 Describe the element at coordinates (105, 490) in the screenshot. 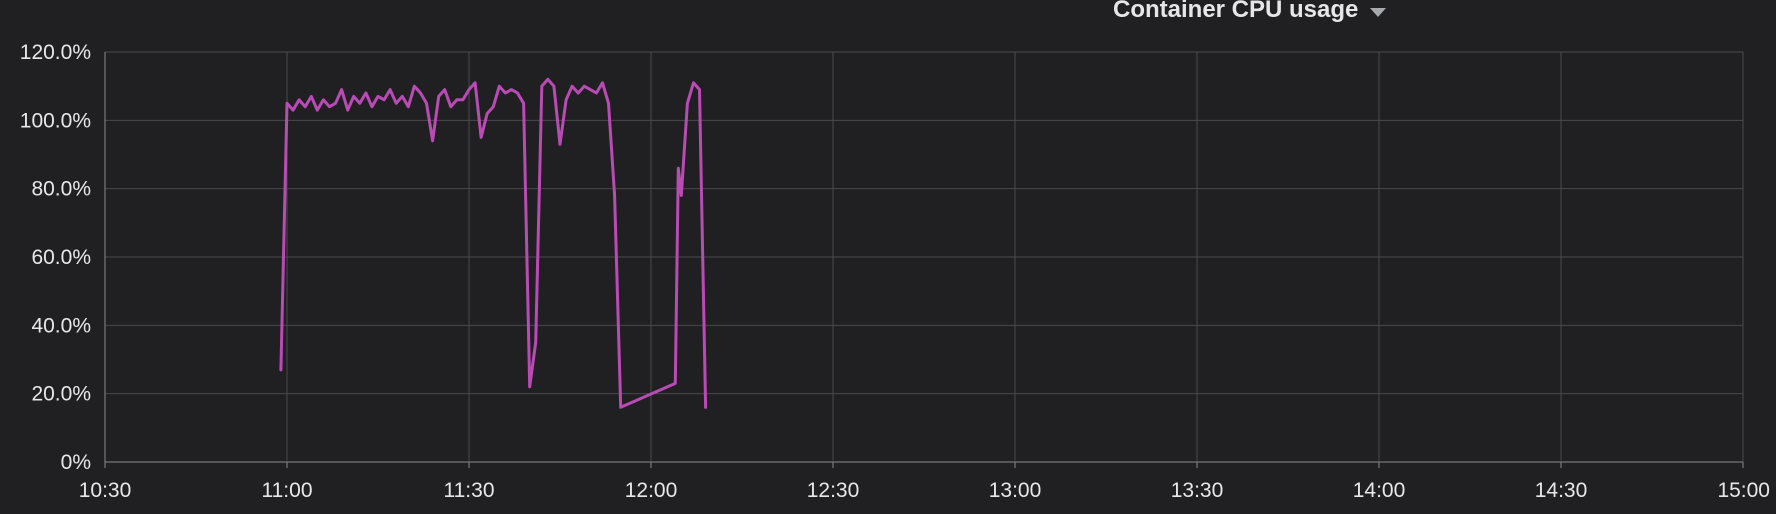

I see `x-tick-label: 10:30` at that location.